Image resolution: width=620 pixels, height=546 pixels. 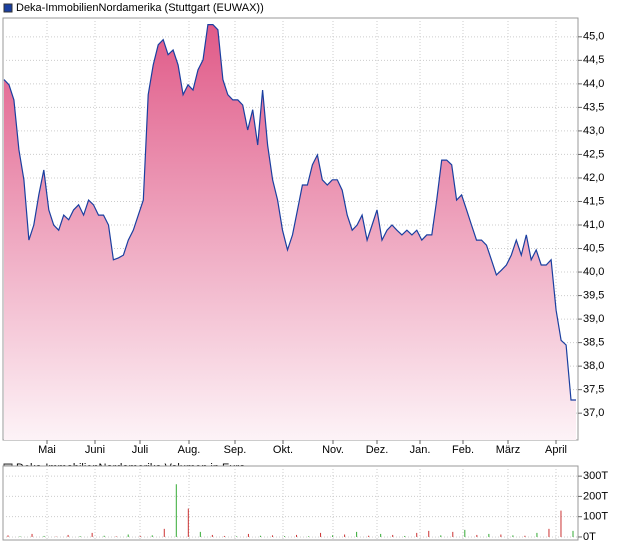 What do you see at coordinates (377, 450) in the screenshot?
I see `x-tick-label: Dez.` at bounding box center [377, 450].